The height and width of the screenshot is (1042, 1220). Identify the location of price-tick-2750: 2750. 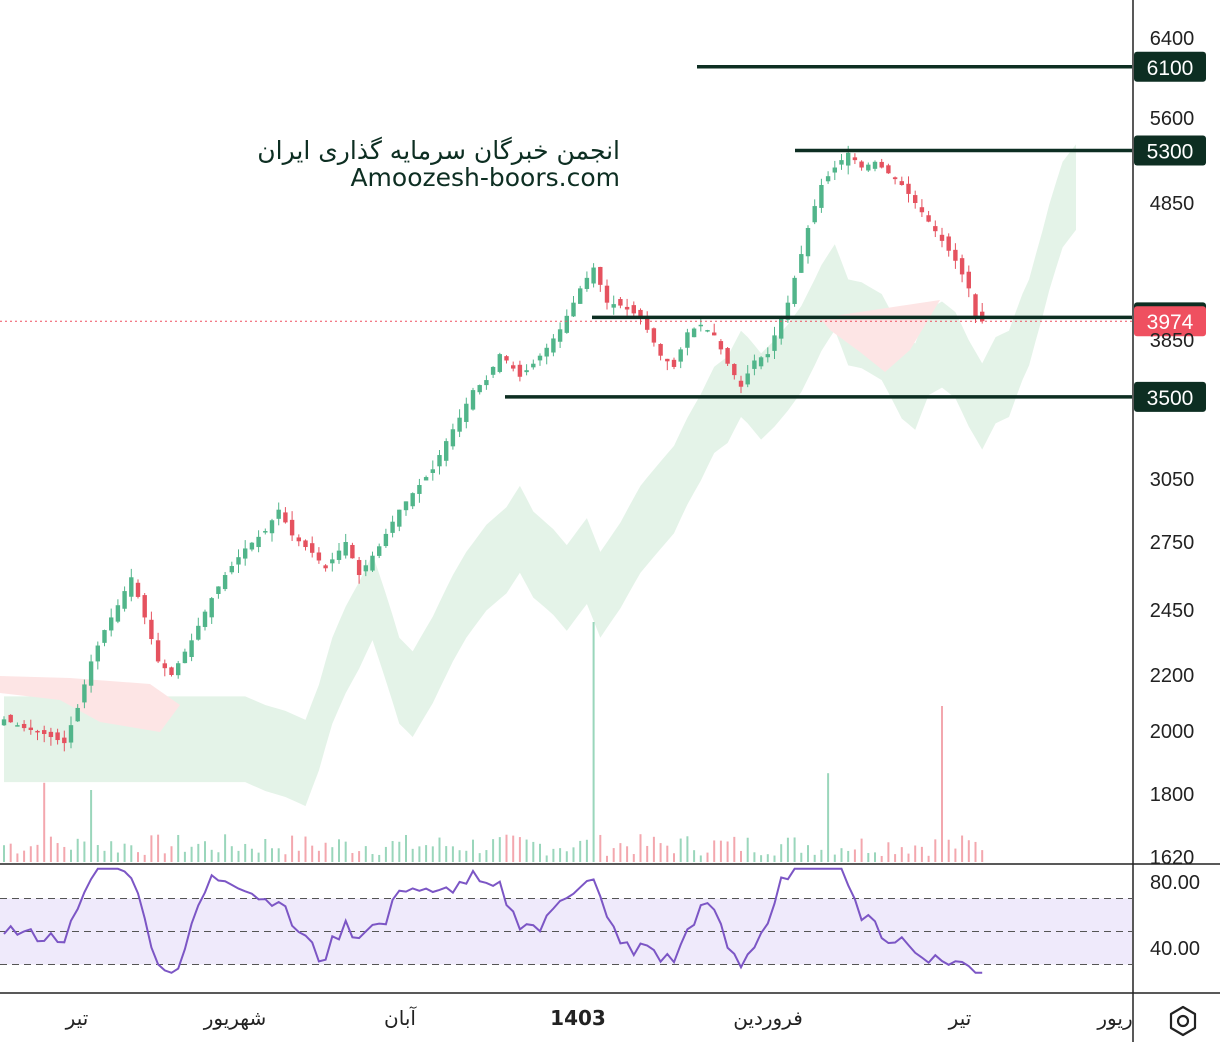
(1172, 543).